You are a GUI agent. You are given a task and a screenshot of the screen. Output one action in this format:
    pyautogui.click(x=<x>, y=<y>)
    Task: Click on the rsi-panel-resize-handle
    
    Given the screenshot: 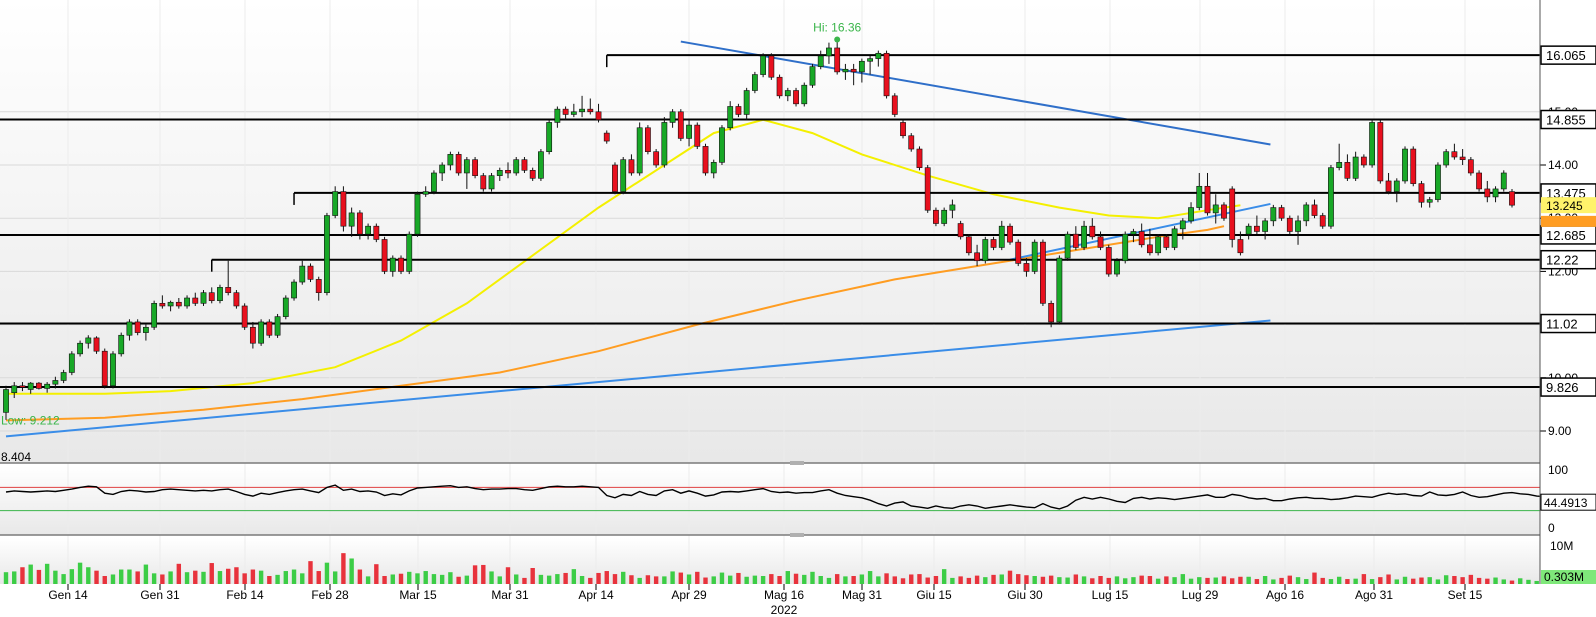 What is the action you would take?
    pyautogui.click(x=797, y=535)
    